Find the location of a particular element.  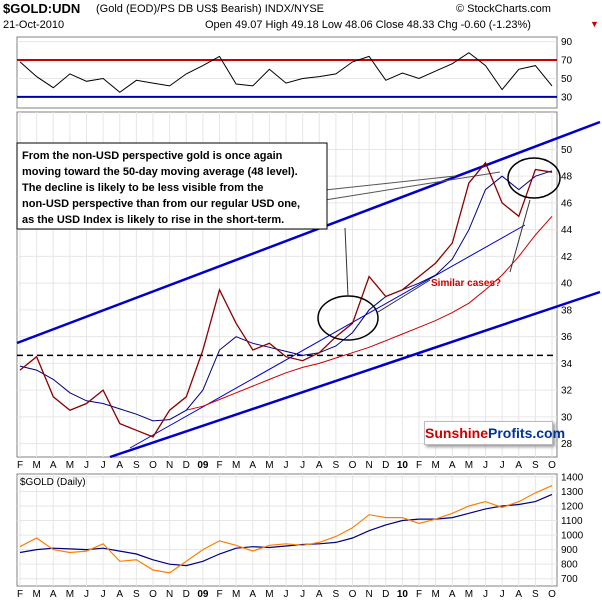

y-tick-label: 800 is located at coordinates (569, 565).